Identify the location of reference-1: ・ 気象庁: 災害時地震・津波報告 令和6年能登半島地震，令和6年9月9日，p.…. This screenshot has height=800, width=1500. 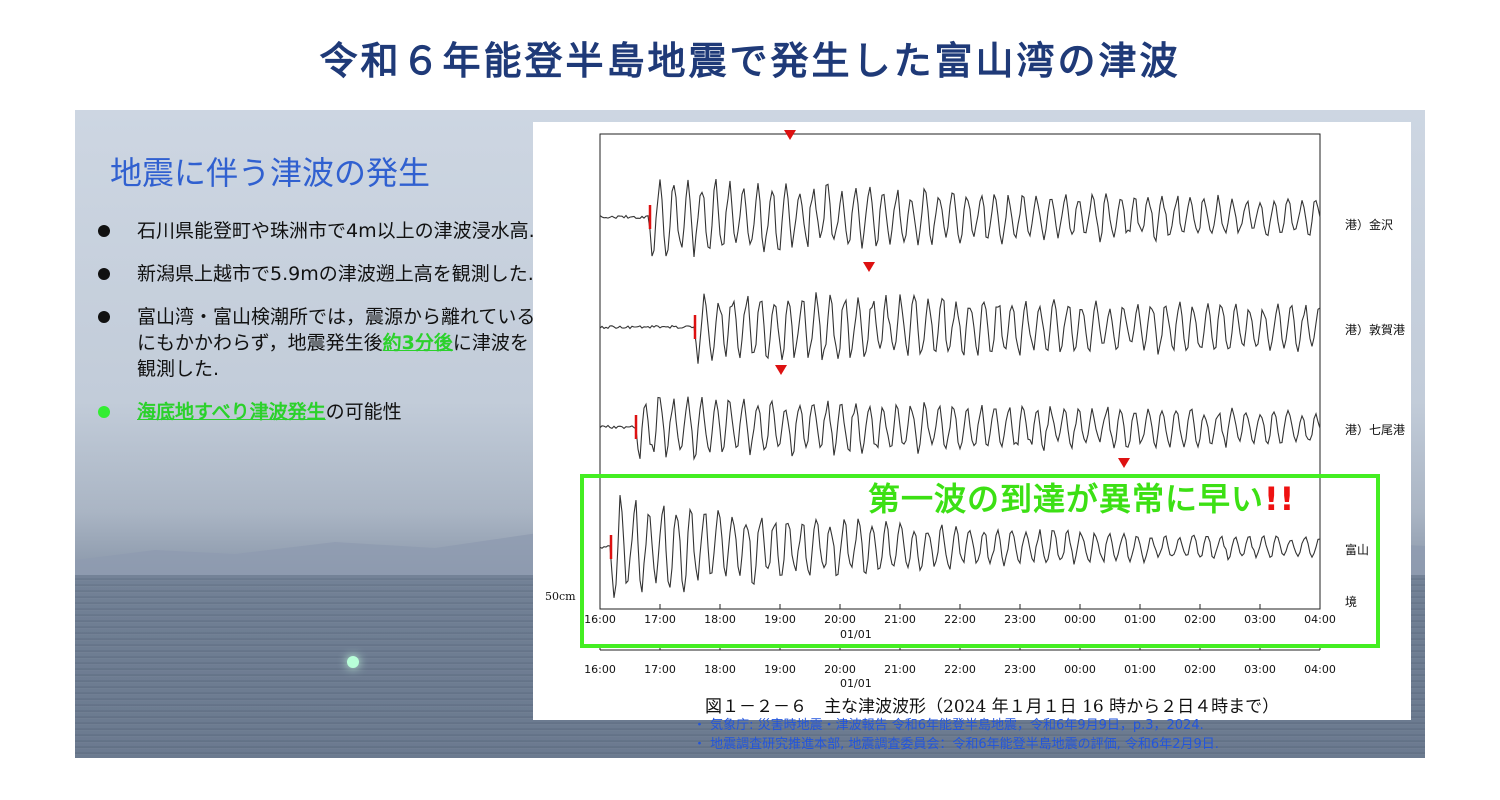
(948, 725).